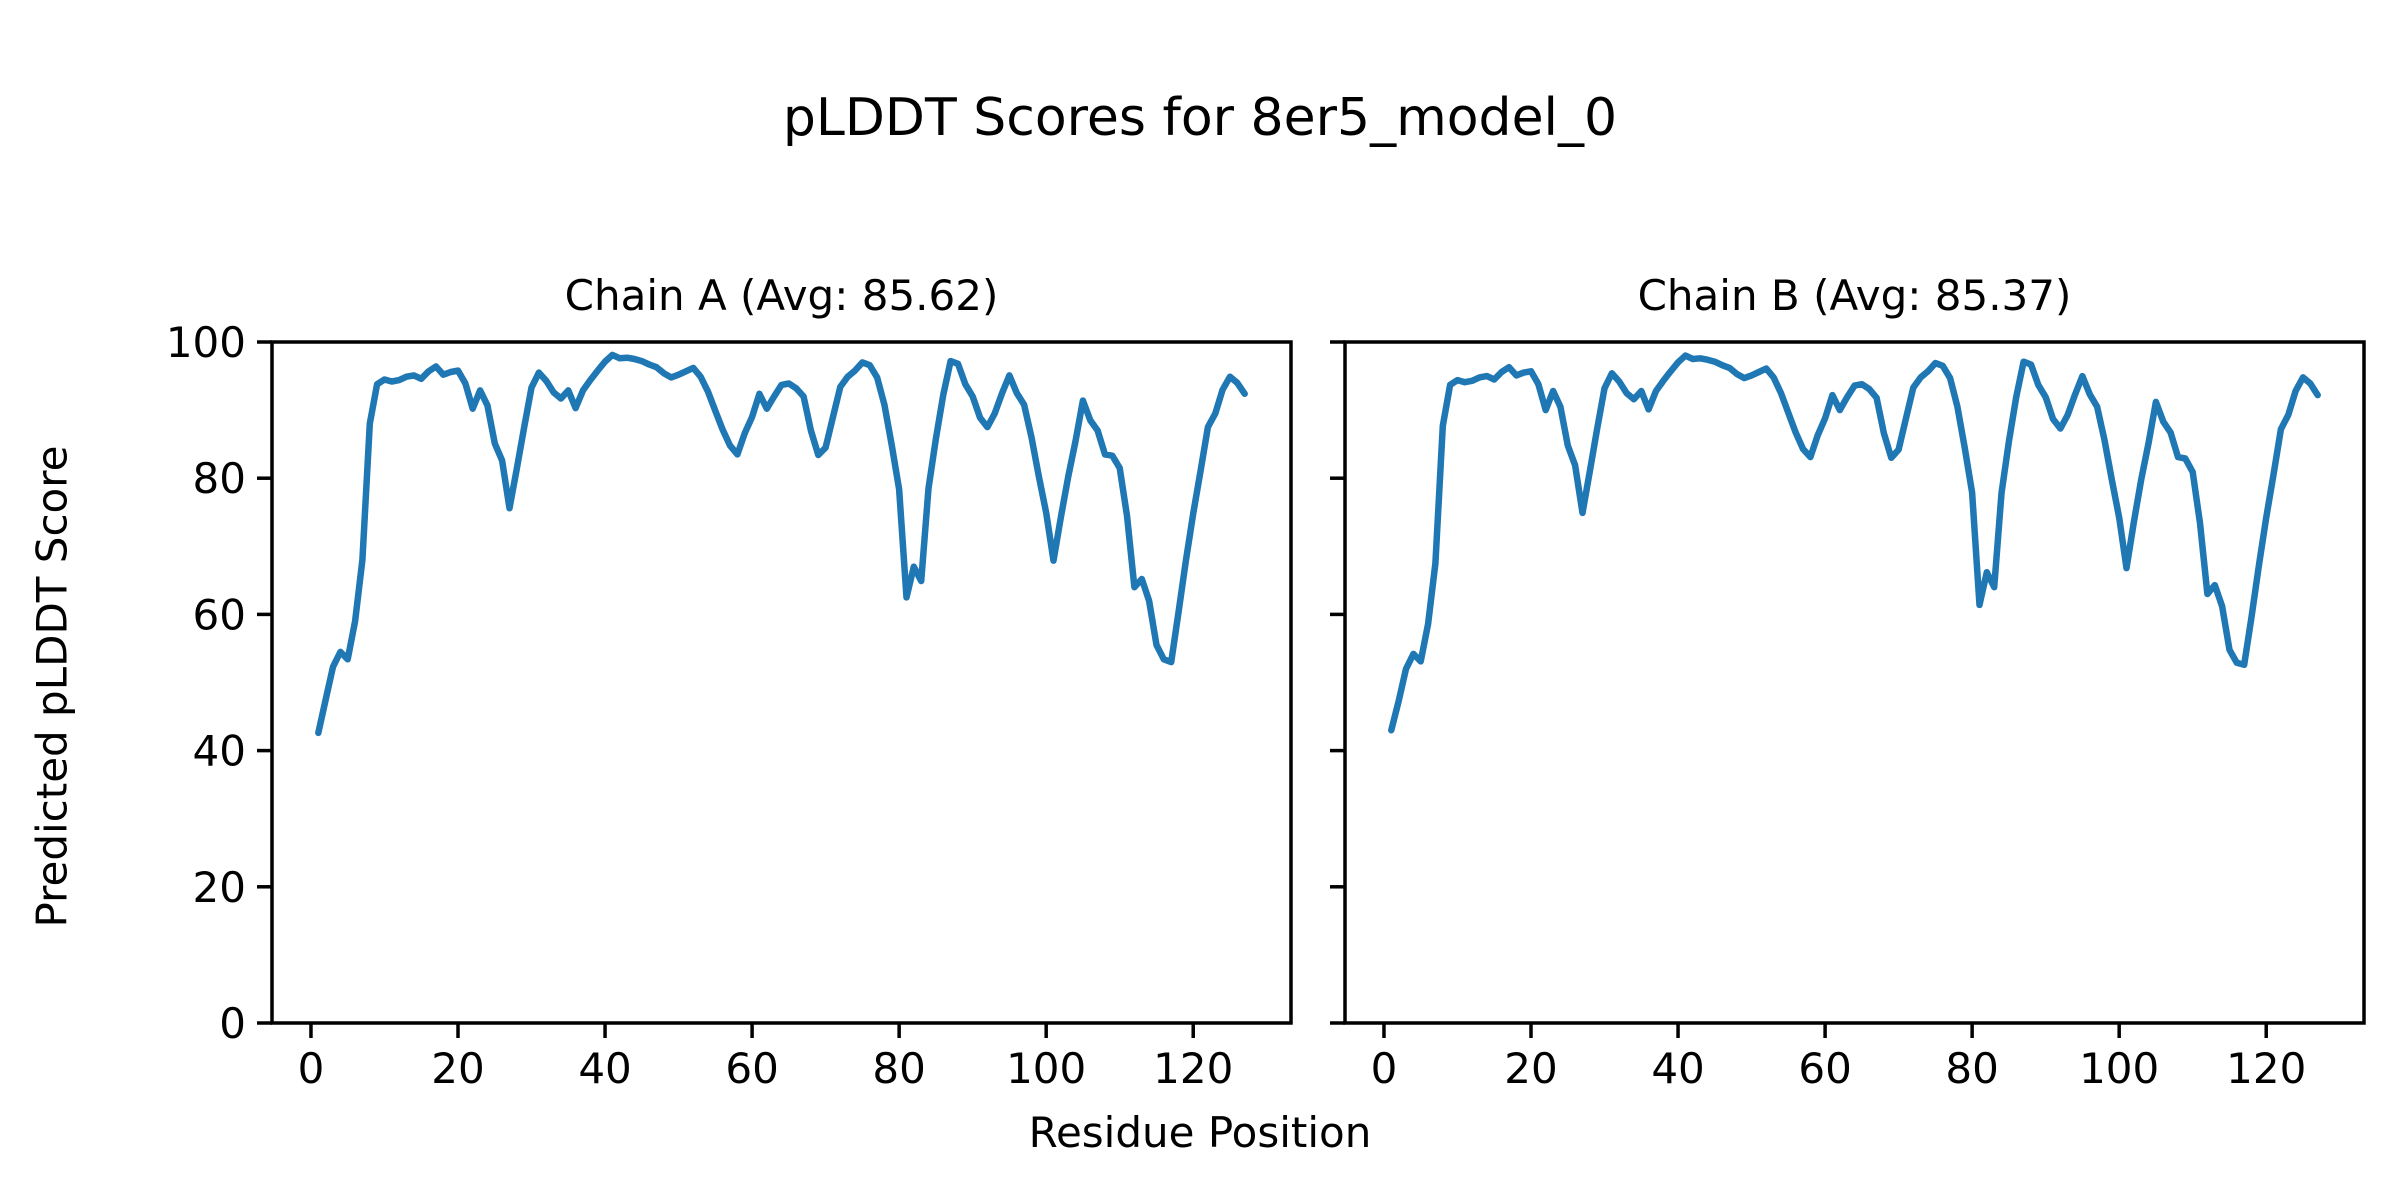 This screenshot has height=1200, width=2400. Describe the element at coordinates (1200, 1132) in the screenshot. I see `x-axis-label: Residue Position` at that location.